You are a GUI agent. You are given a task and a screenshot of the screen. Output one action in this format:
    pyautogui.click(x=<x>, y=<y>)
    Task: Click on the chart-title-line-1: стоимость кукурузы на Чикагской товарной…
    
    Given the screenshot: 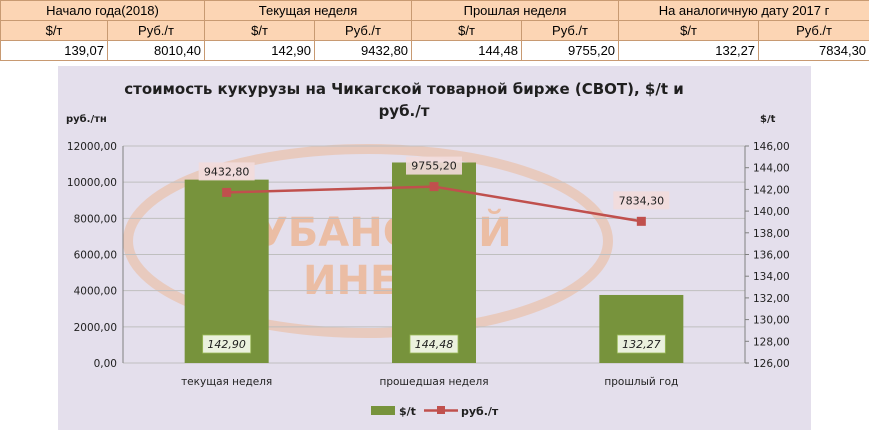 What is the action you would take?
    pyautogui.click(x=403, y=89)
    